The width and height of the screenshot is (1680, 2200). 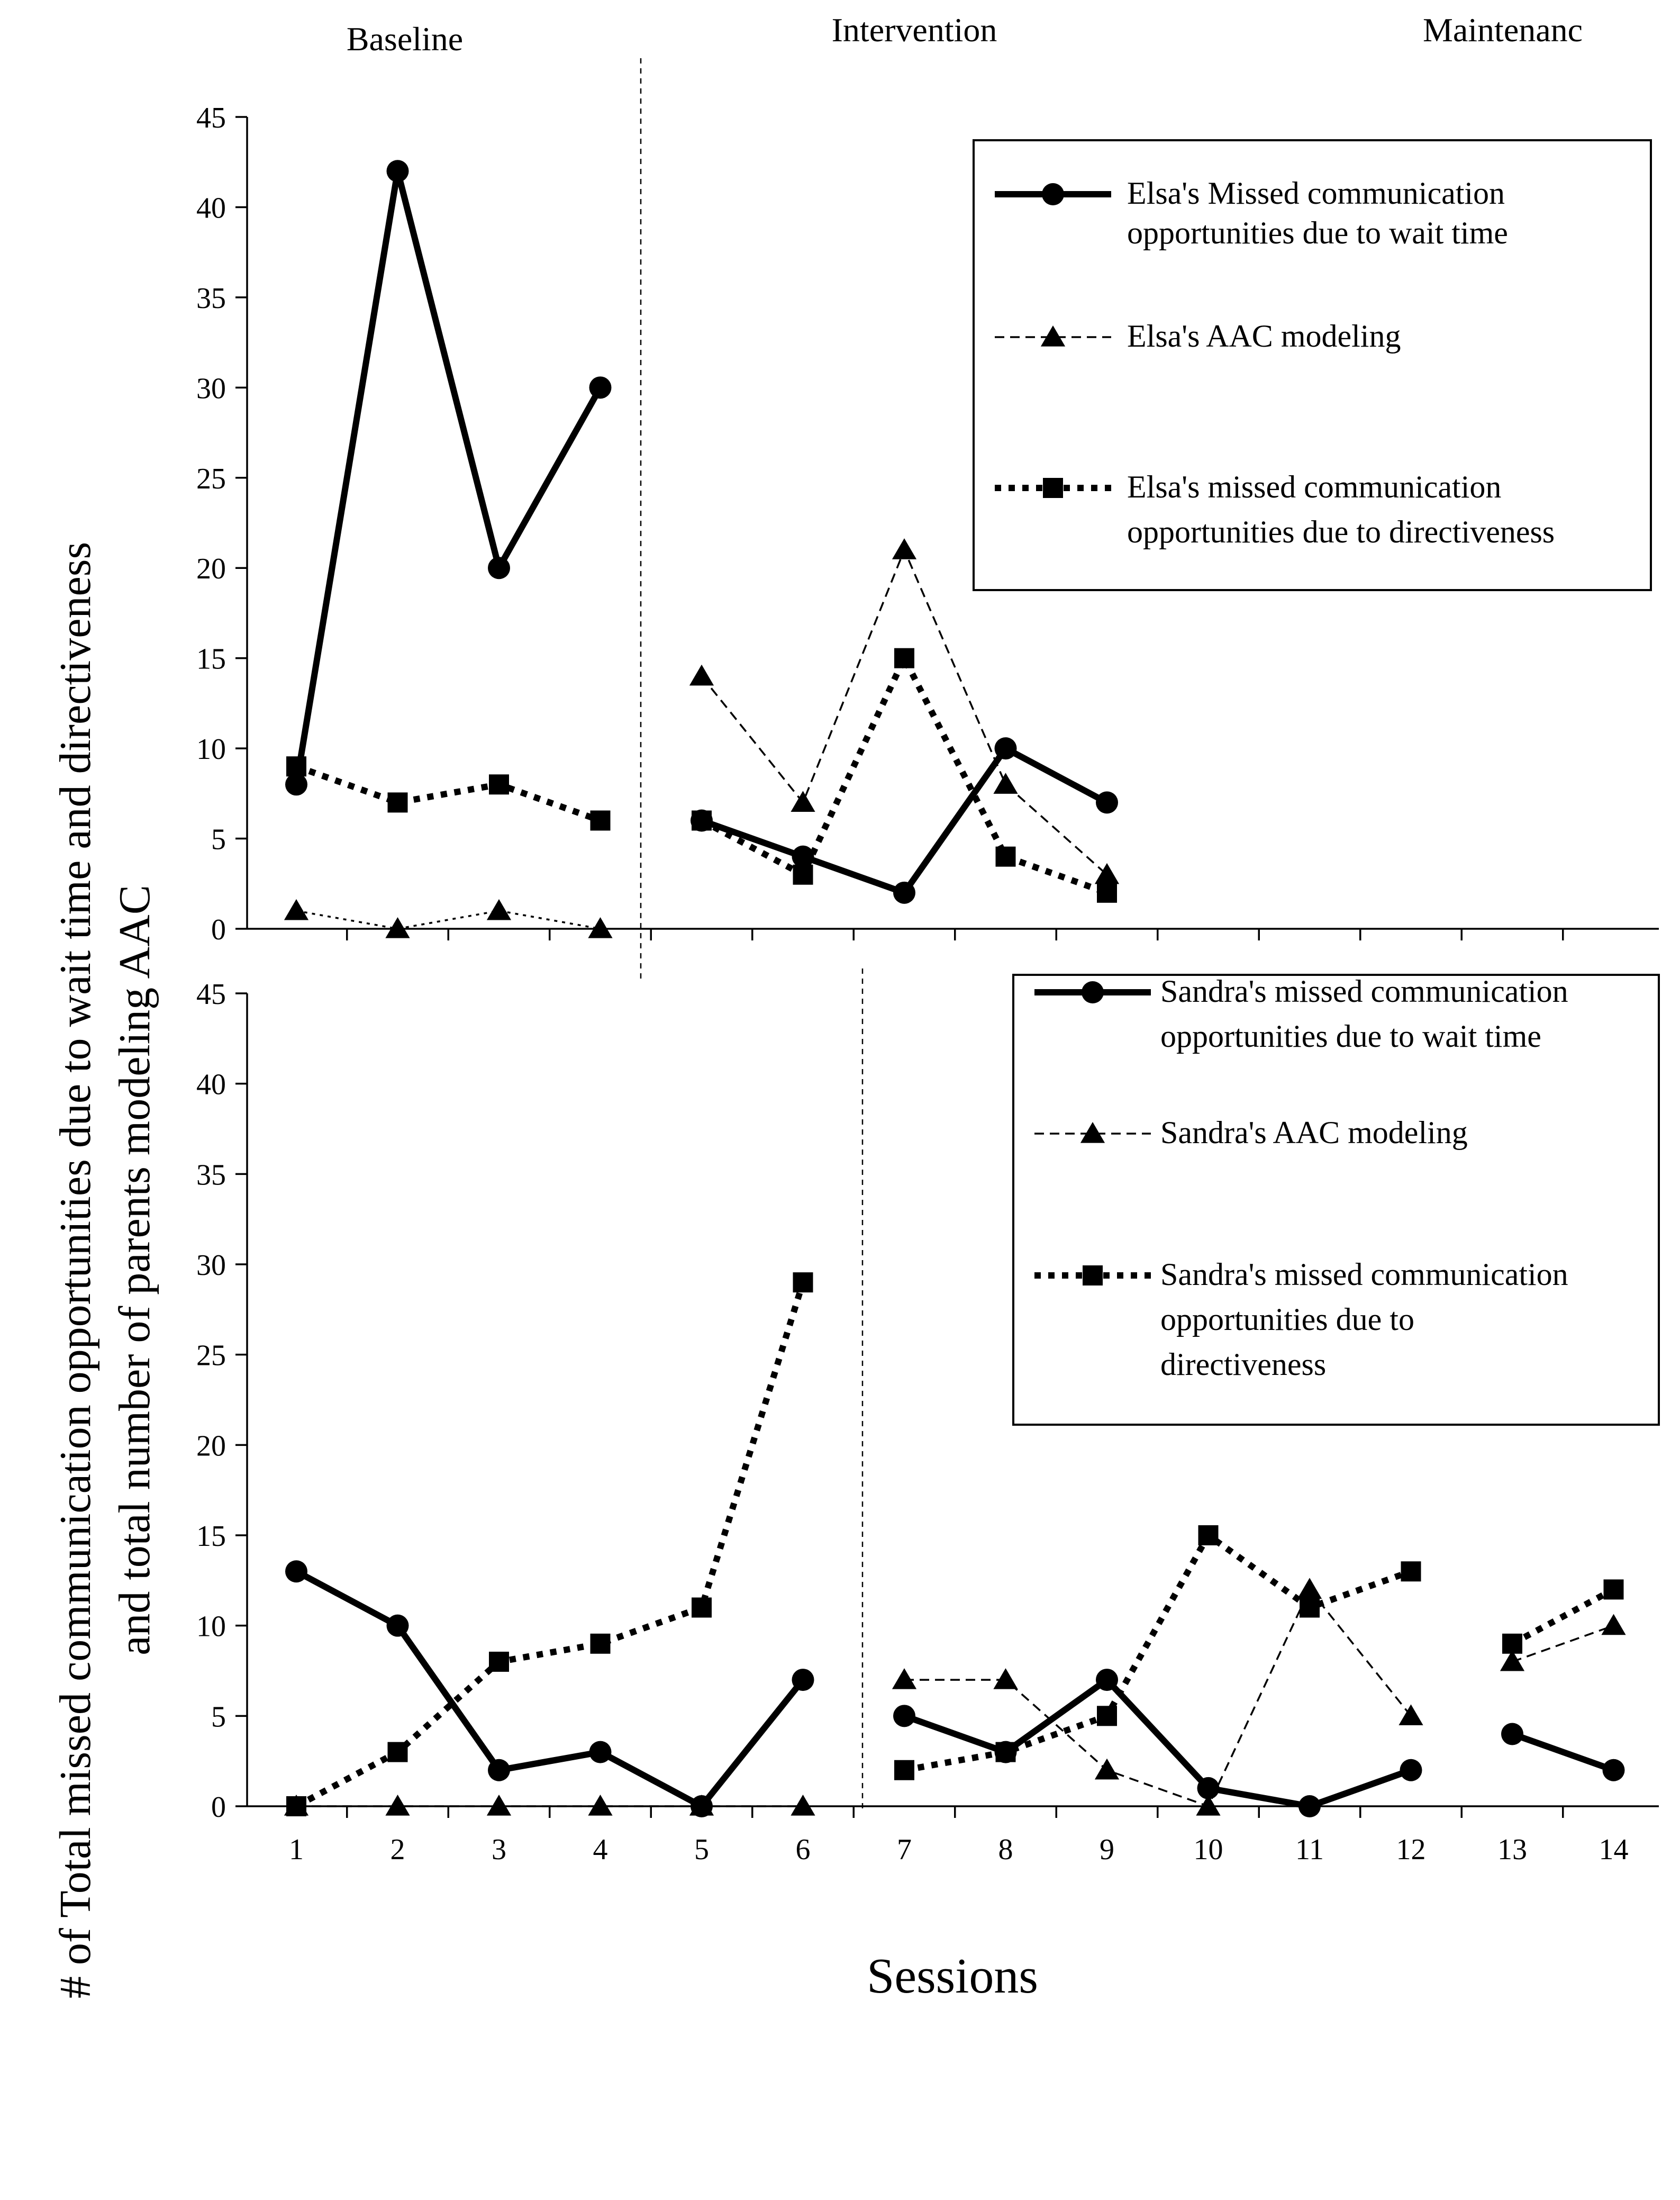 What do you see at coordinates (1614, 1849) in the screenshot?
I see `x-tick-label: 14` at bounding box center [1614, 1849].